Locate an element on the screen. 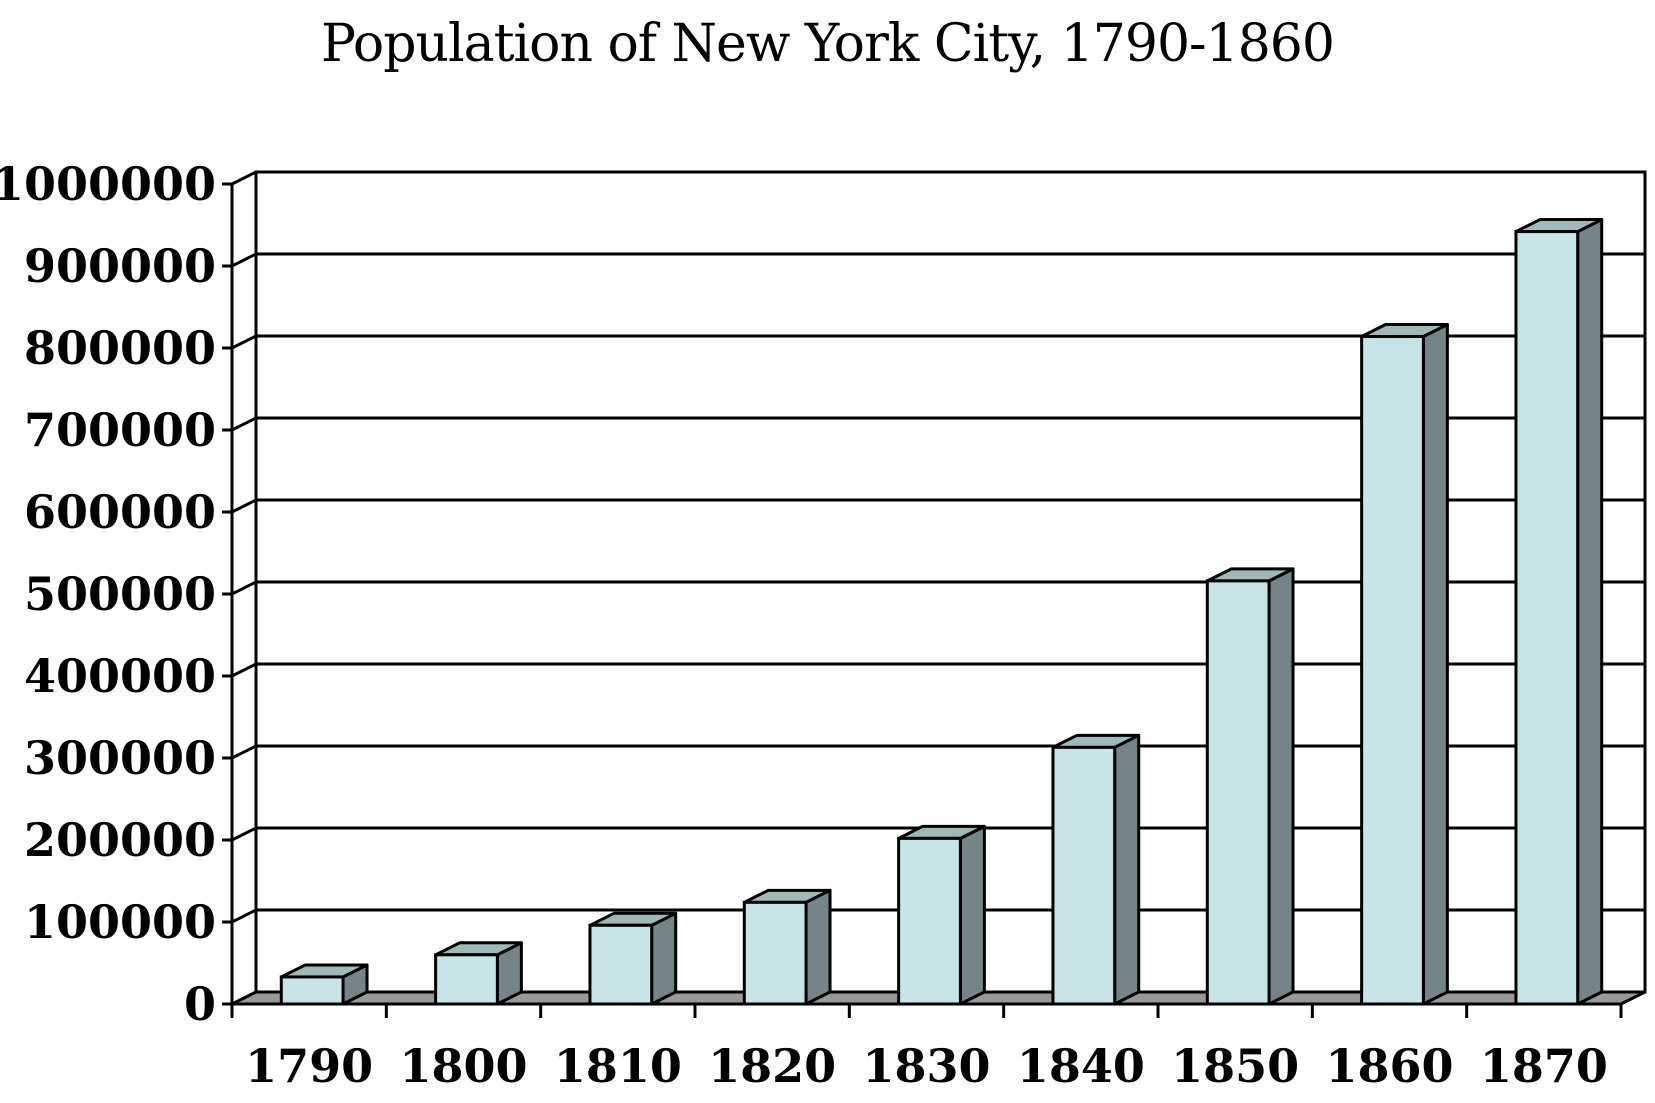 The height and width of the screenshot is (1103, 1655). x-tick-label: 1870 is located at coordinates (1544, 1066).